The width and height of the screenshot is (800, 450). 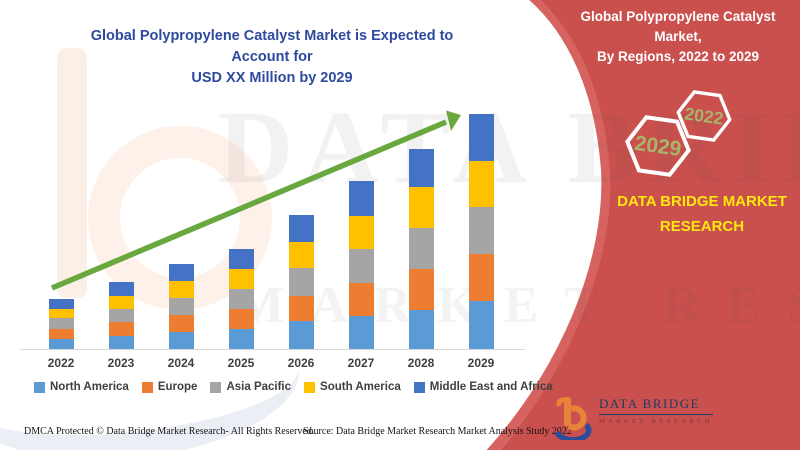 I want to click on trend-arrow-head, so click(x=453, y=120).